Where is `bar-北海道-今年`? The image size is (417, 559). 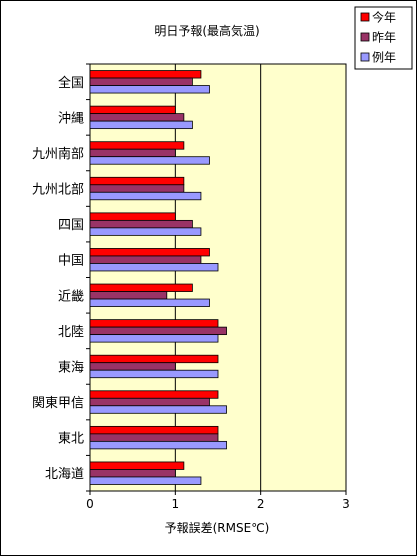 bar-北海道-今年 is located at coordinates (137, 465).